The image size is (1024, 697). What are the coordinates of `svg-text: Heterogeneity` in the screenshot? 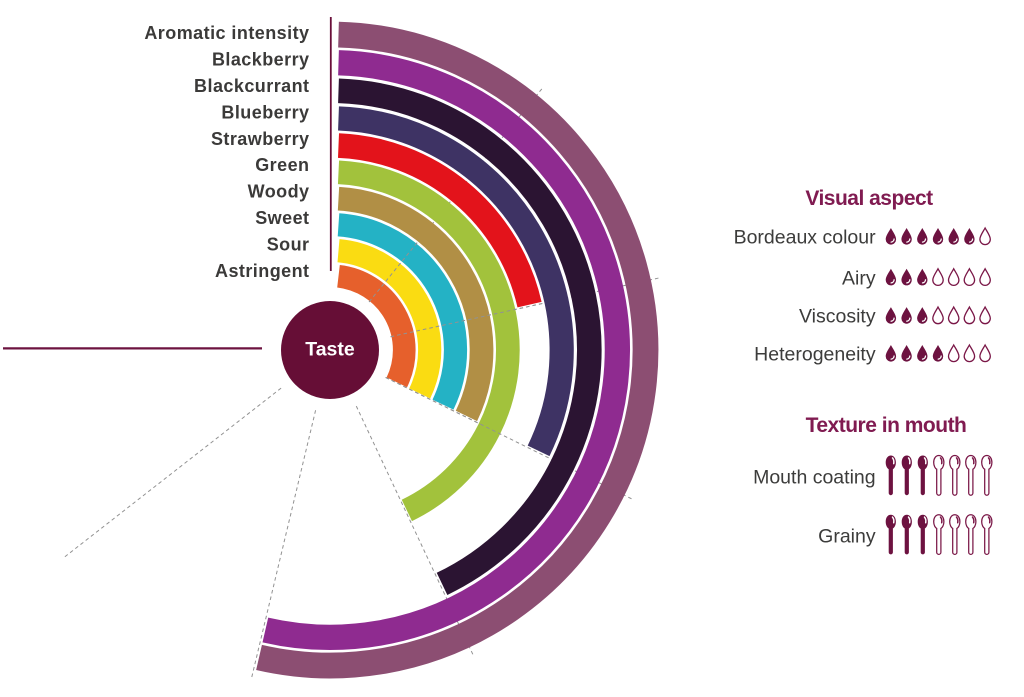 It's located at (815, 355).